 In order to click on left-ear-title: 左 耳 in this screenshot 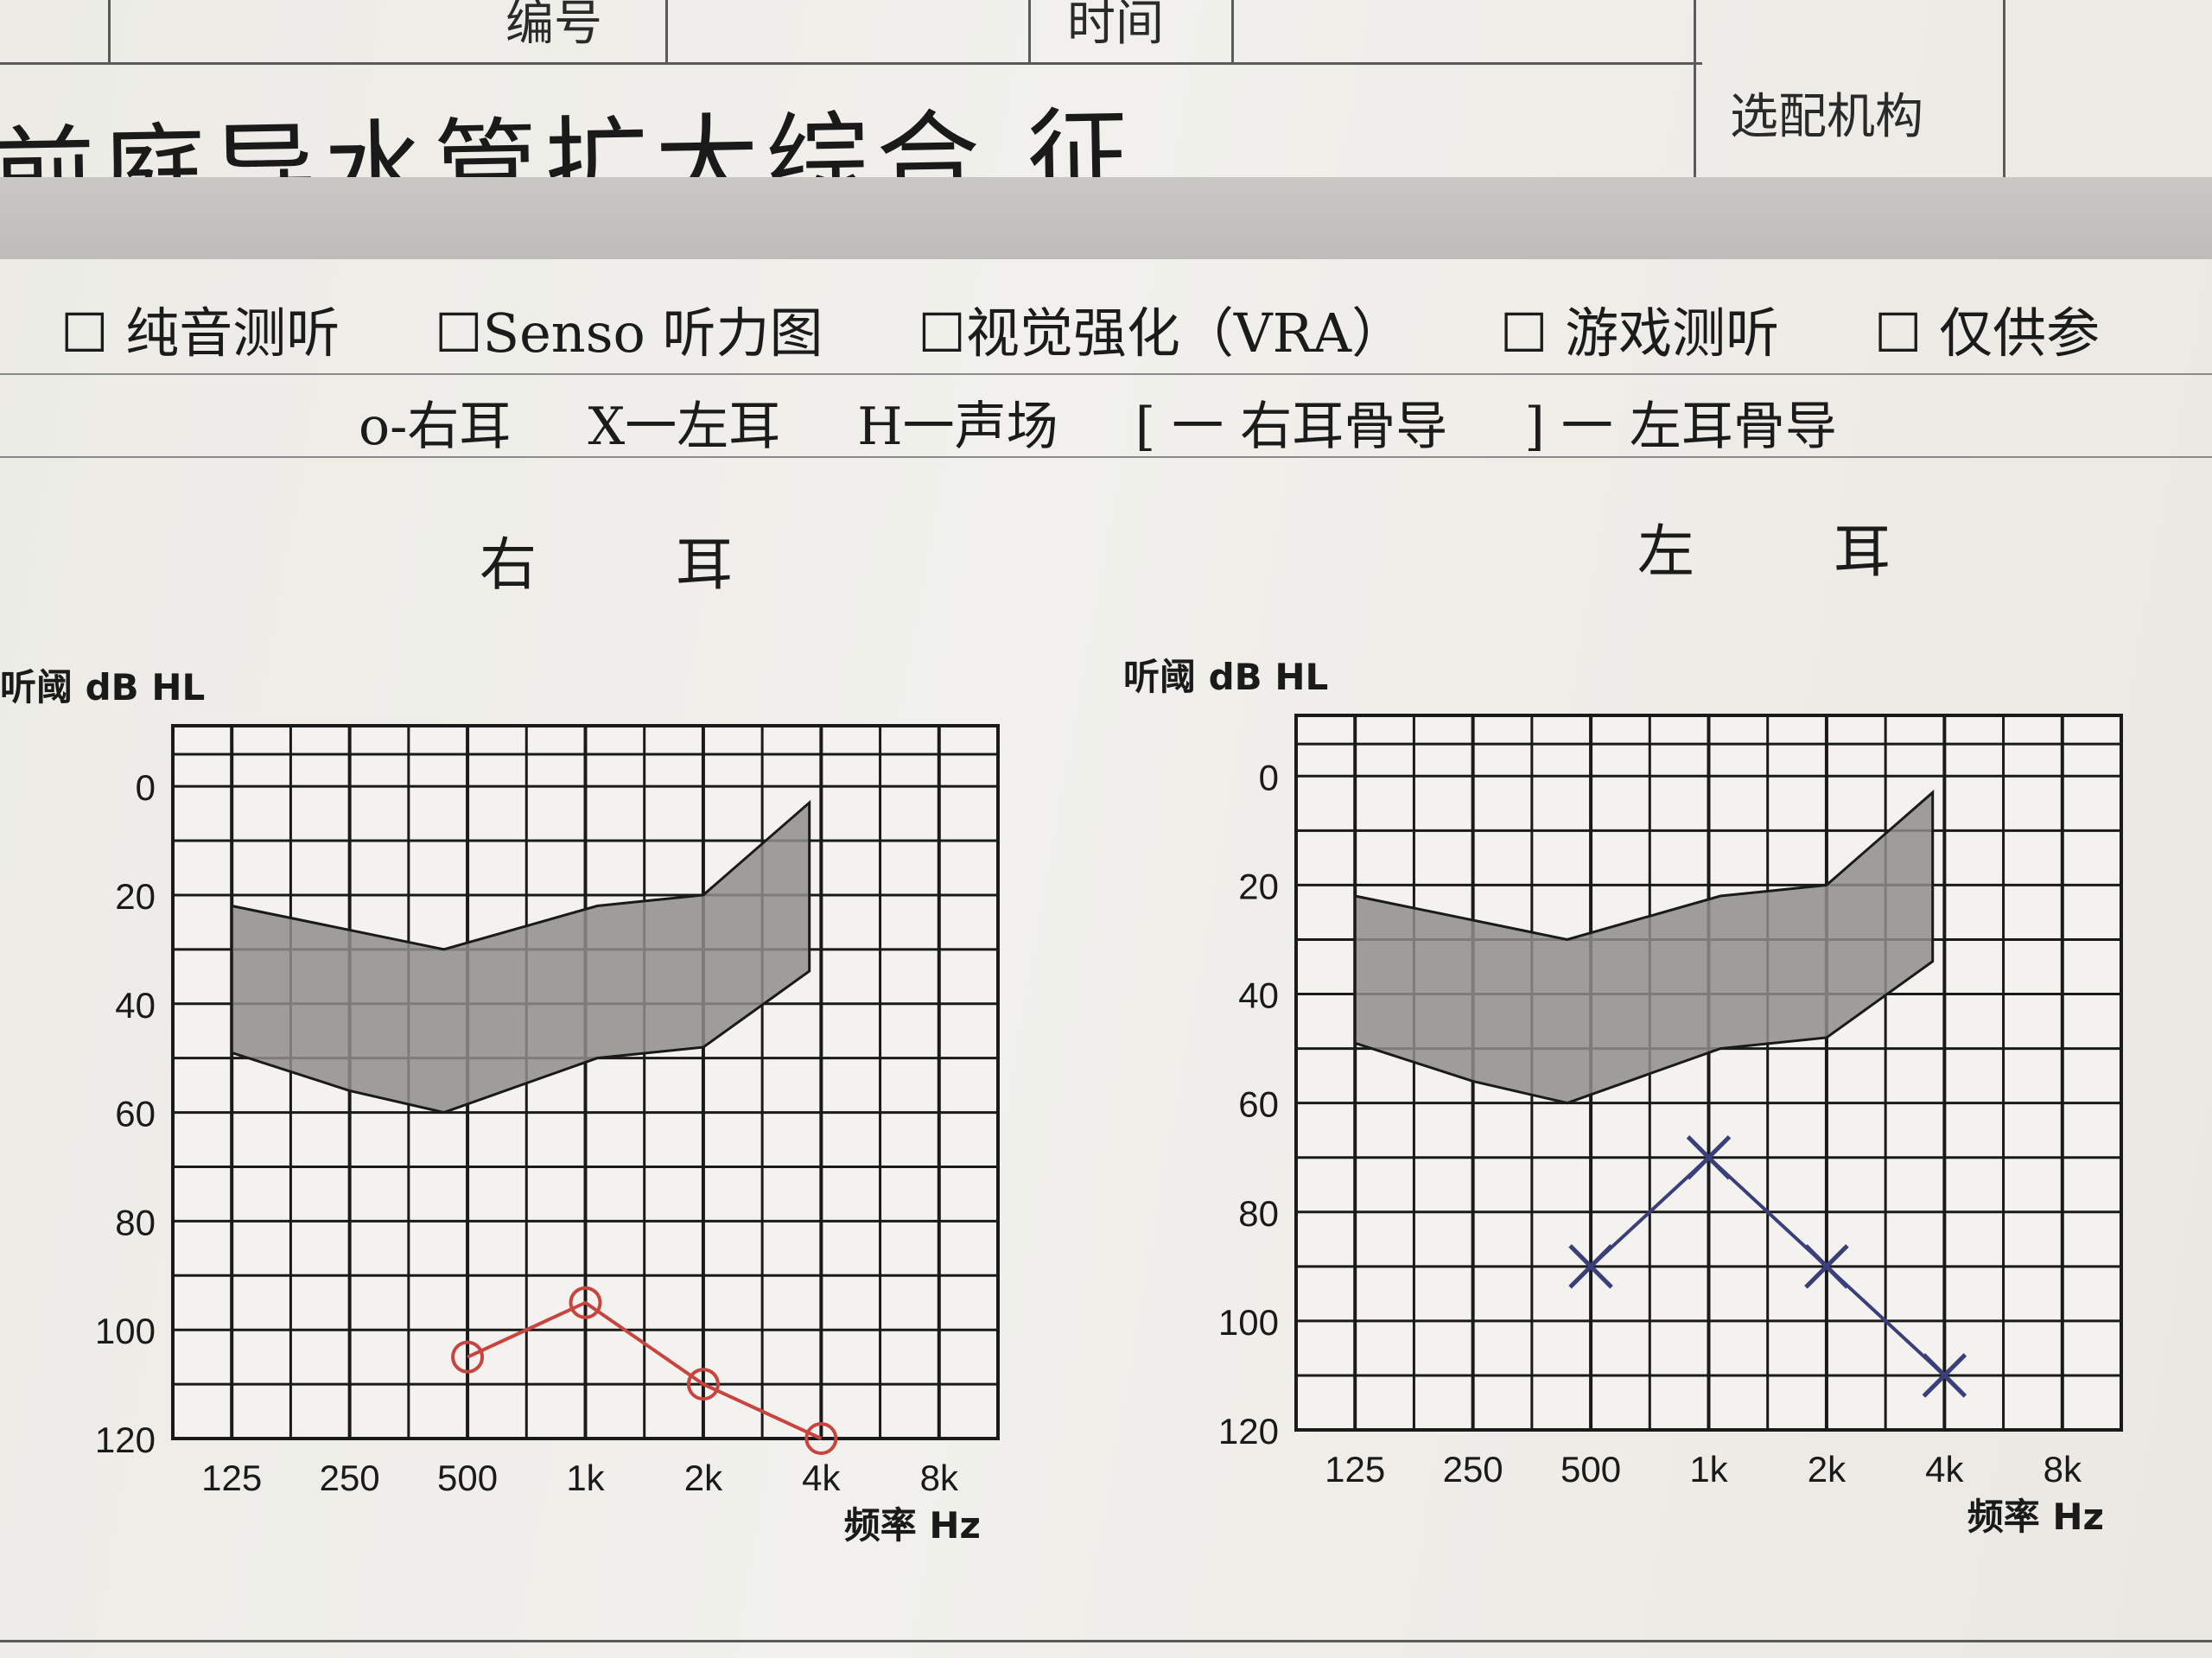, I will do `click(1794, 551)`.